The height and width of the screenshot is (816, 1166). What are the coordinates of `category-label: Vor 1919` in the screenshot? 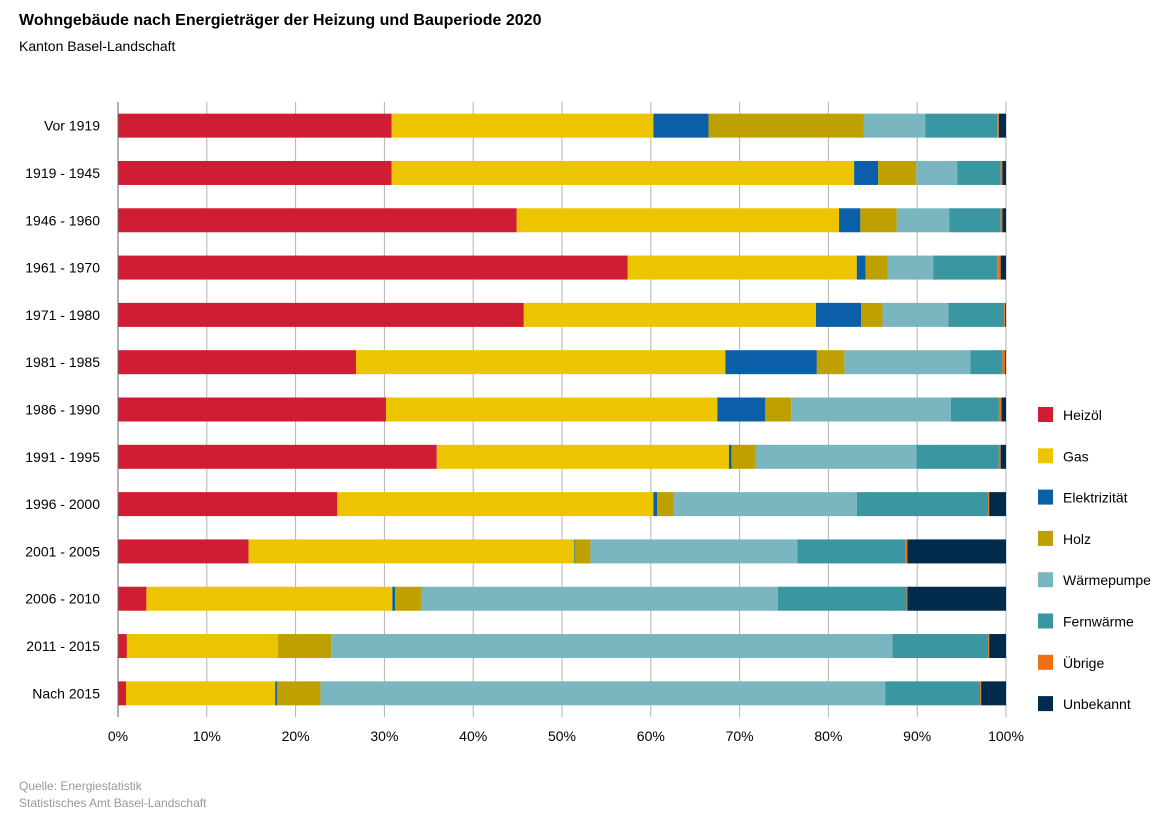 It's located at (72, 126).